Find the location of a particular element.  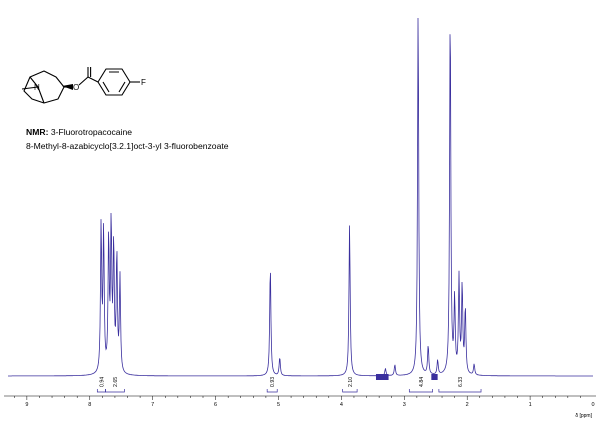

x-tick-label: 2 is located at coordinates (467, 405).